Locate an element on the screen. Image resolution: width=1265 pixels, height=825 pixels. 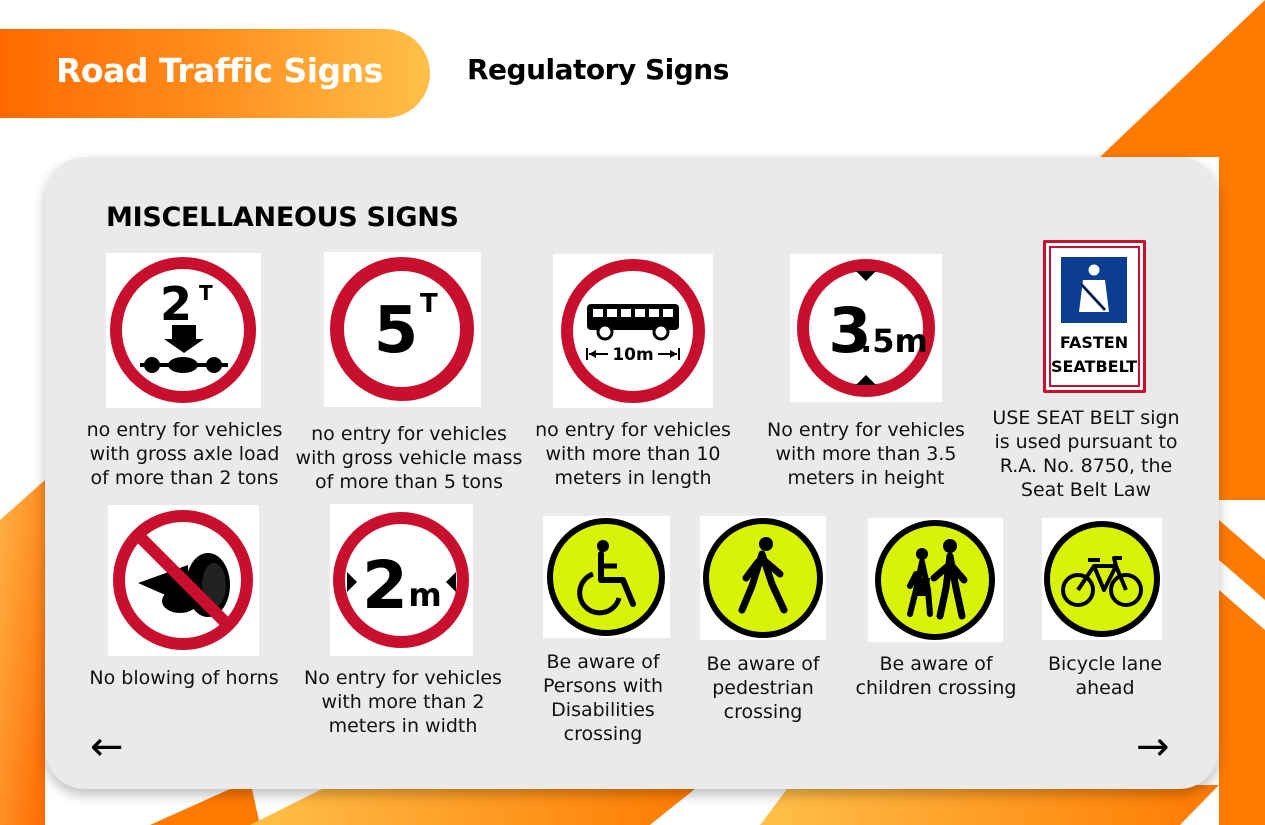
length-10m-sign: 10m is located at coordinates (633, 331).